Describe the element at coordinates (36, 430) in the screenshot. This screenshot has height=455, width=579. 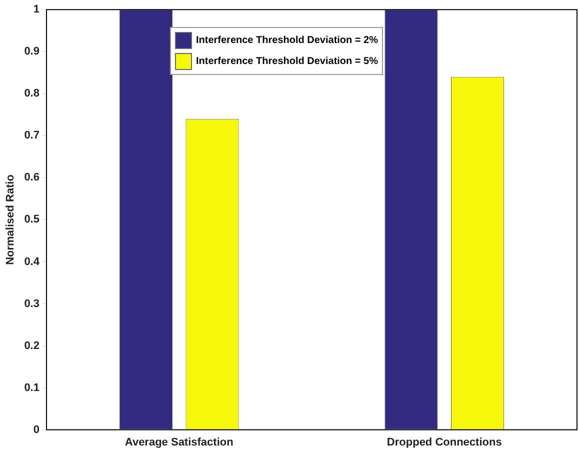
I see `y-tick-label: 0` at that location.